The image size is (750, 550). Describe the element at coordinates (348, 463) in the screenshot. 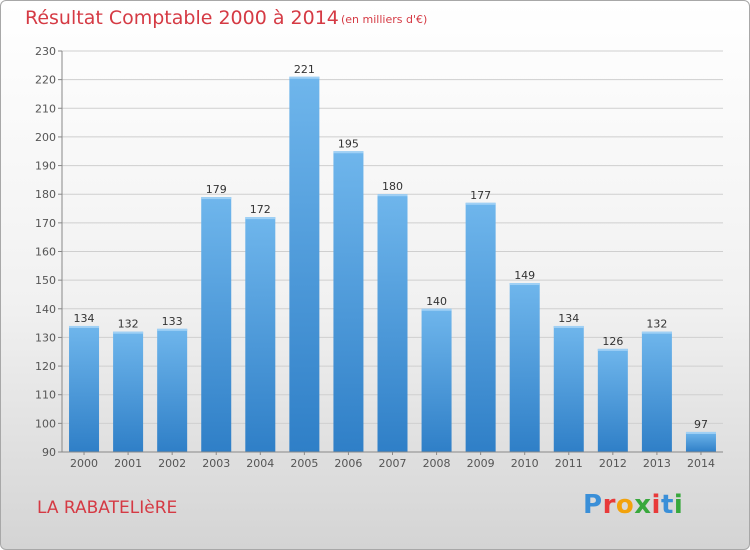

I see `x-tick-label: 2006` at that location.